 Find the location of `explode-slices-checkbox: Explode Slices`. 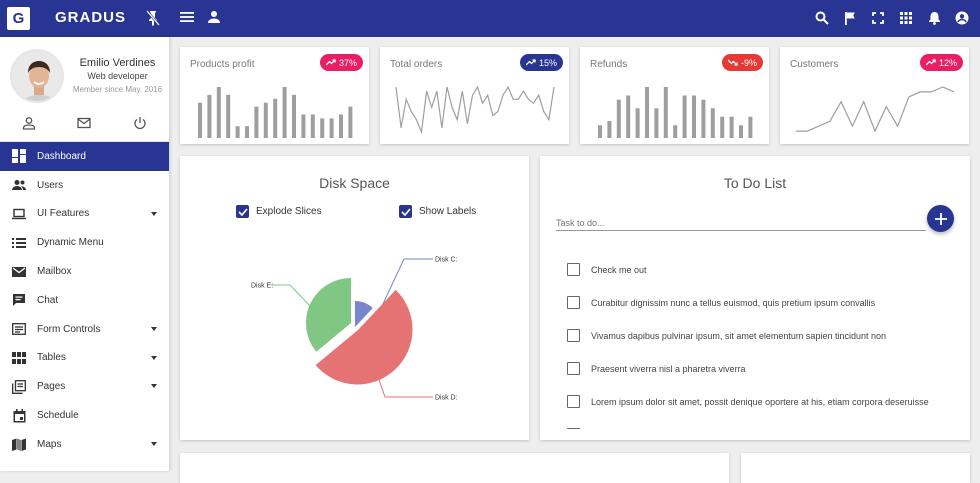

explode-slices-checkbox: Explode Slices is located at coordinates (279, 211).